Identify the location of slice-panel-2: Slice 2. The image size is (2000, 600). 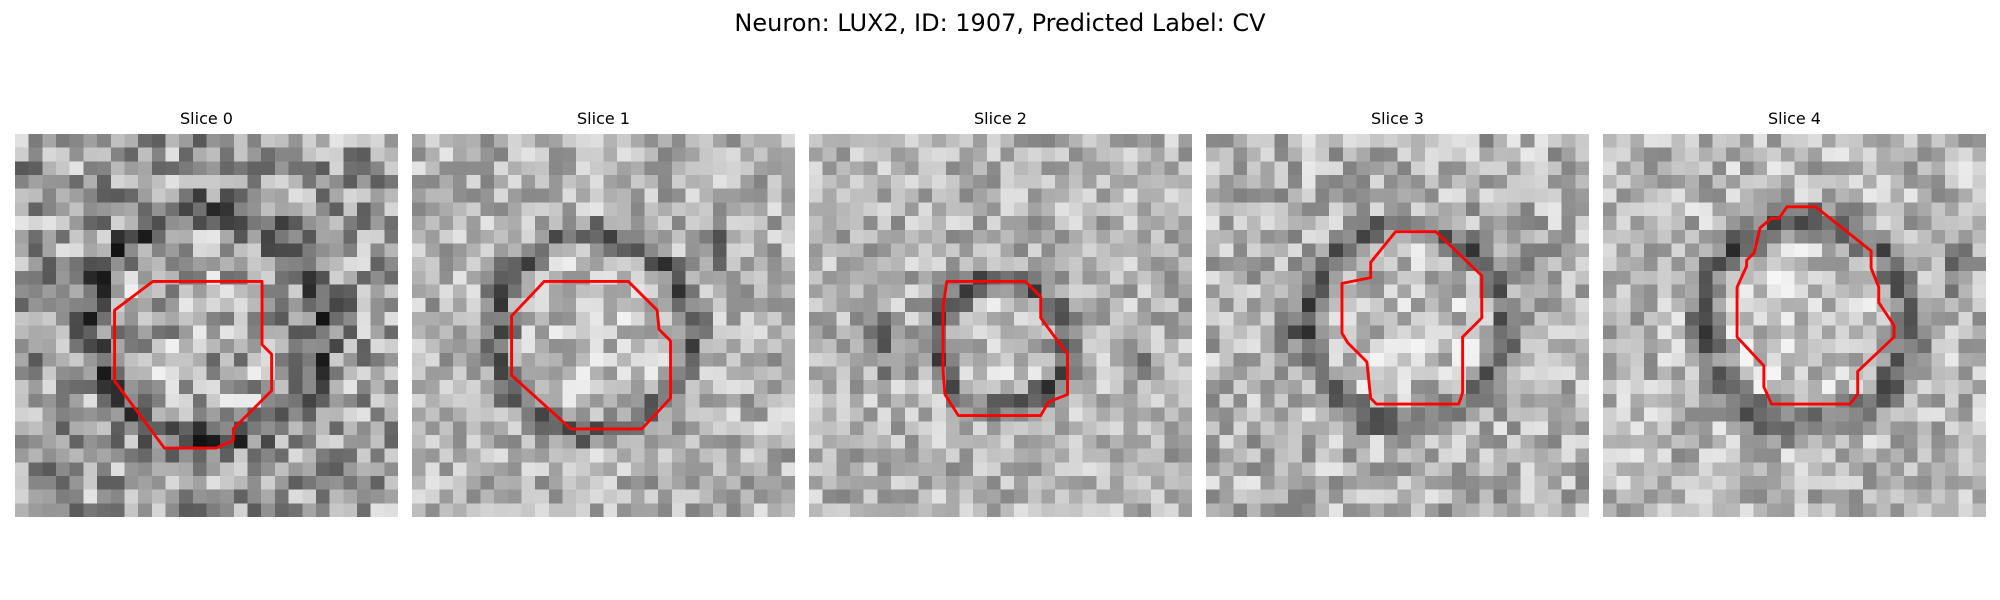
(1000, 312).